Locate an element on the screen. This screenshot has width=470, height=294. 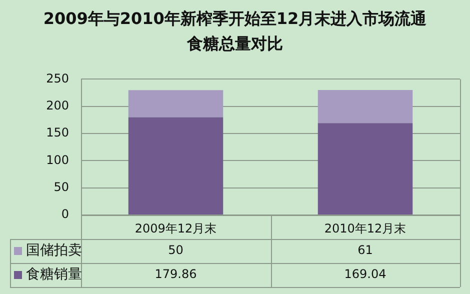
x-tick-label: 2010年12月末 is located at coordinates (365, 228).